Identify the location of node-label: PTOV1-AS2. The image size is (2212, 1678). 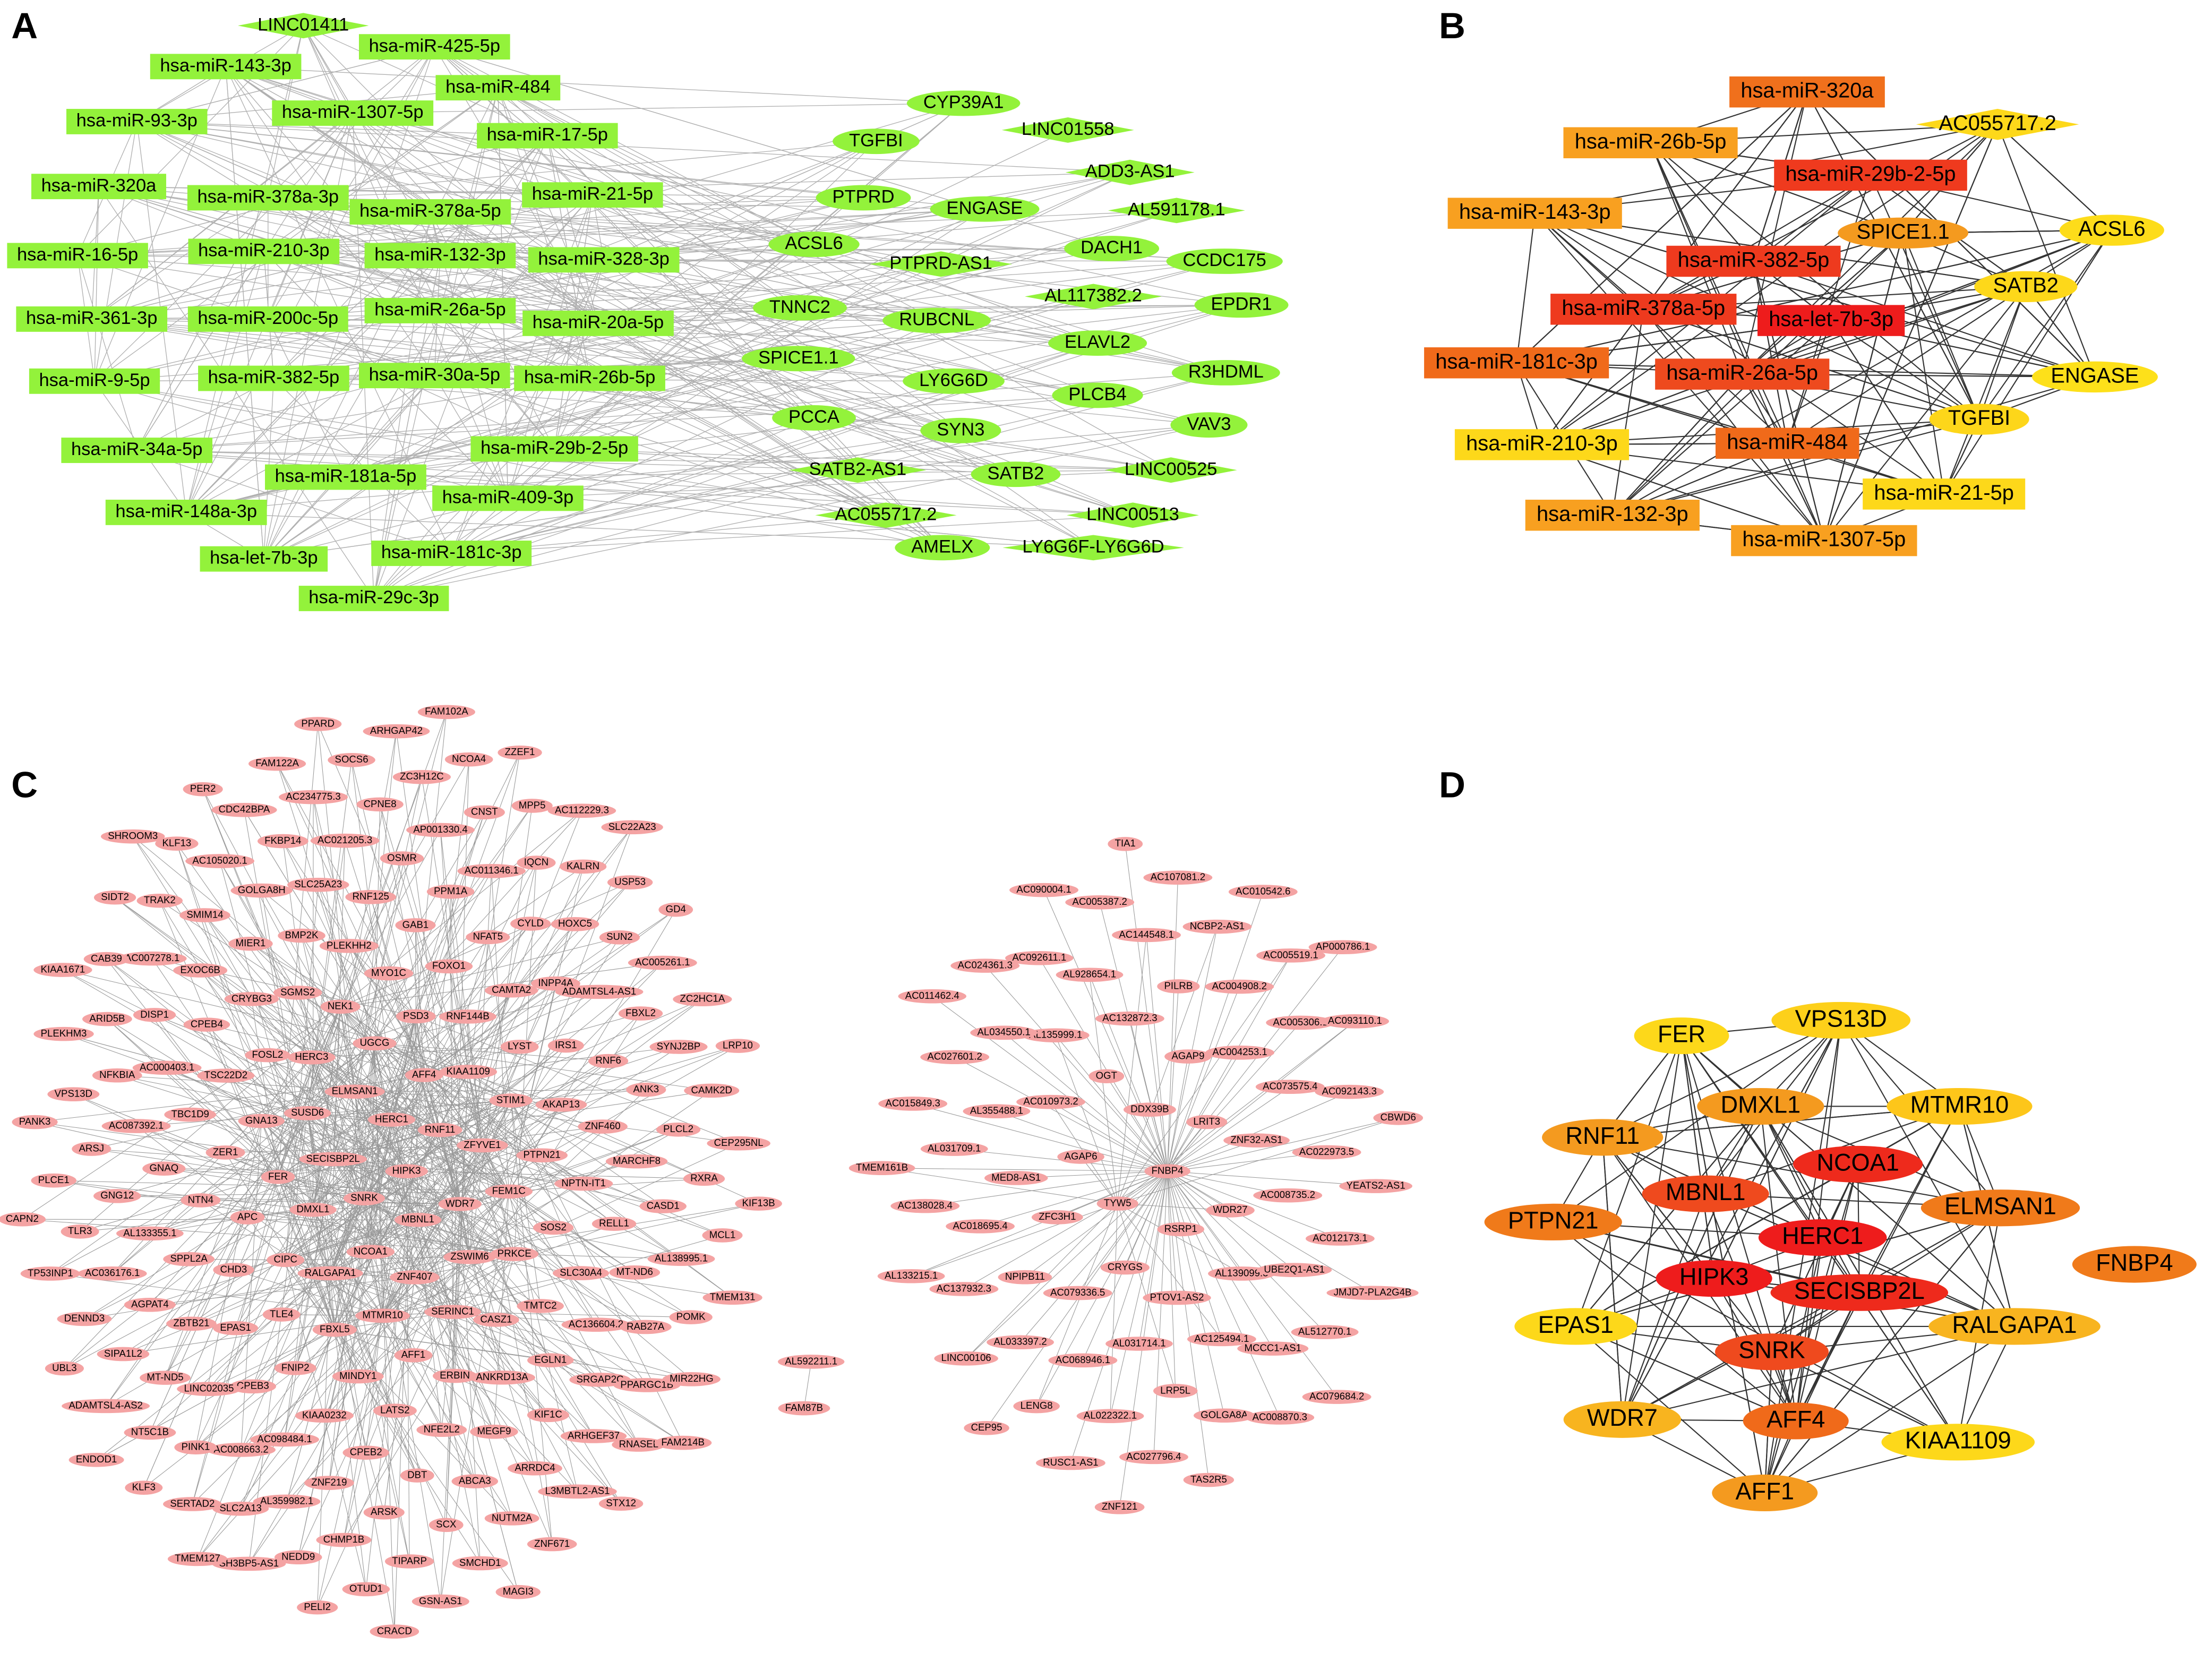
(1177, 1297).